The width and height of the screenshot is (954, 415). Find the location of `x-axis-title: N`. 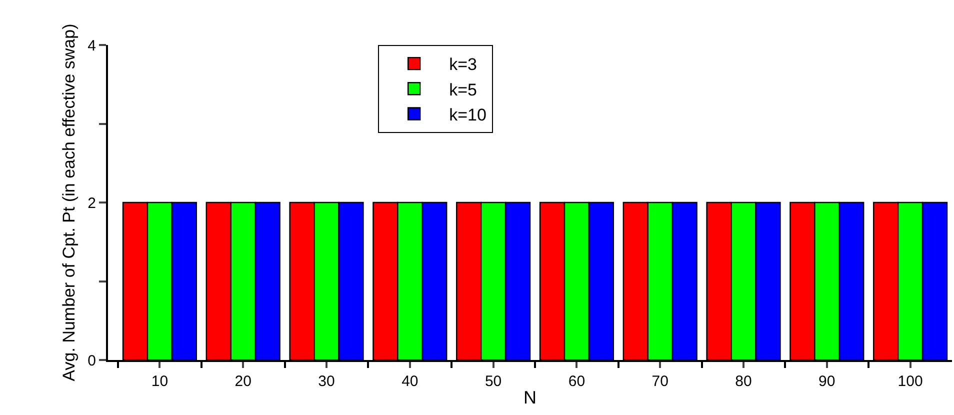

x-axis-title: N is located at coordinates (530, 398).